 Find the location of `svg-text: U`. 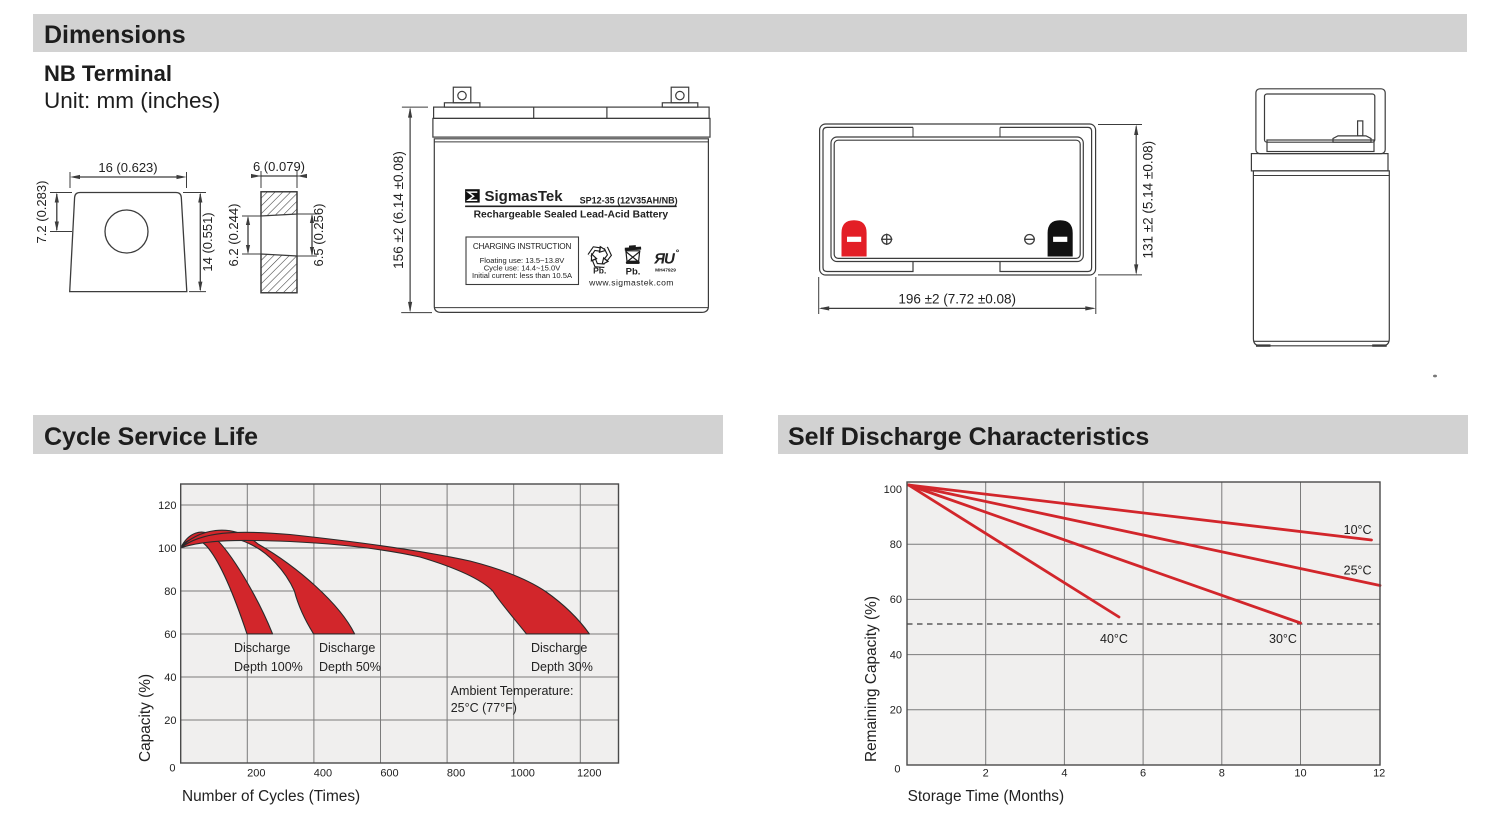

svg-text: U is located at coordinates (670, 258).